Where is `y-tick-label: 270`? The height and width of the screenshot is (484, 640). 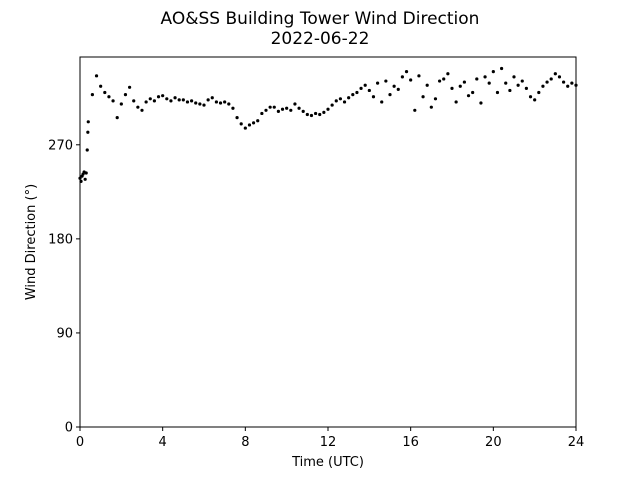 y-tick-label: 270 is located at coordinates (60, 145).